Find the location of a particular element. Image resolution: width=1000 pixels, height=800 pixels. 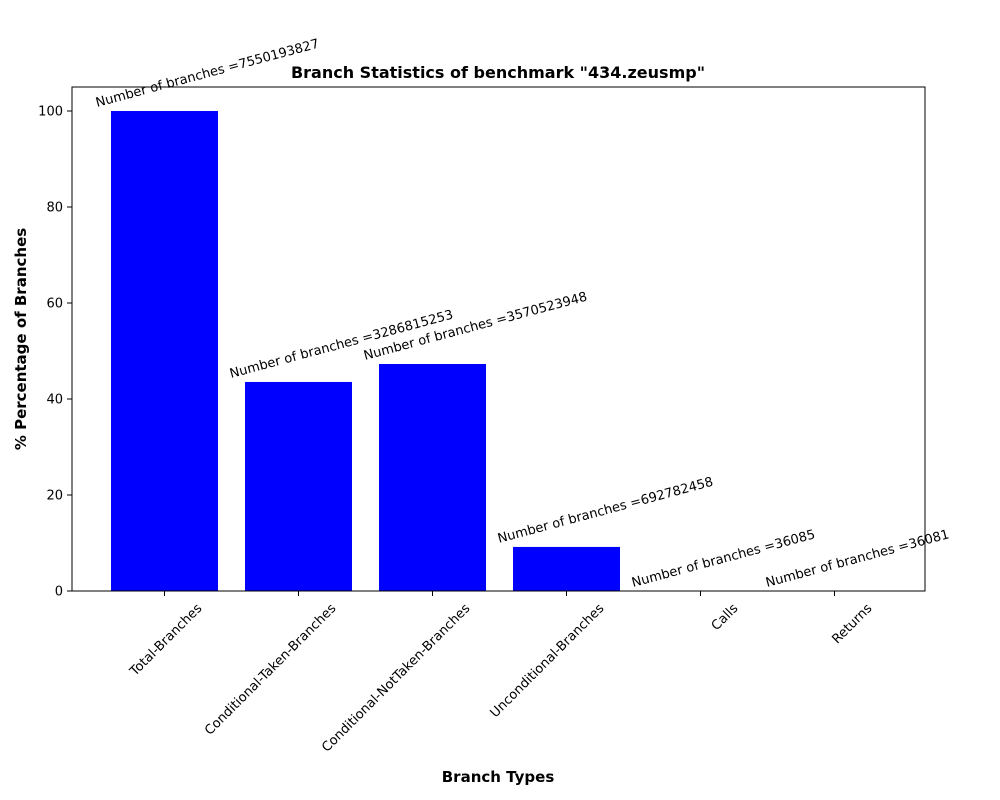

y-tick-label: 80 is located at coordinates (54, 208).